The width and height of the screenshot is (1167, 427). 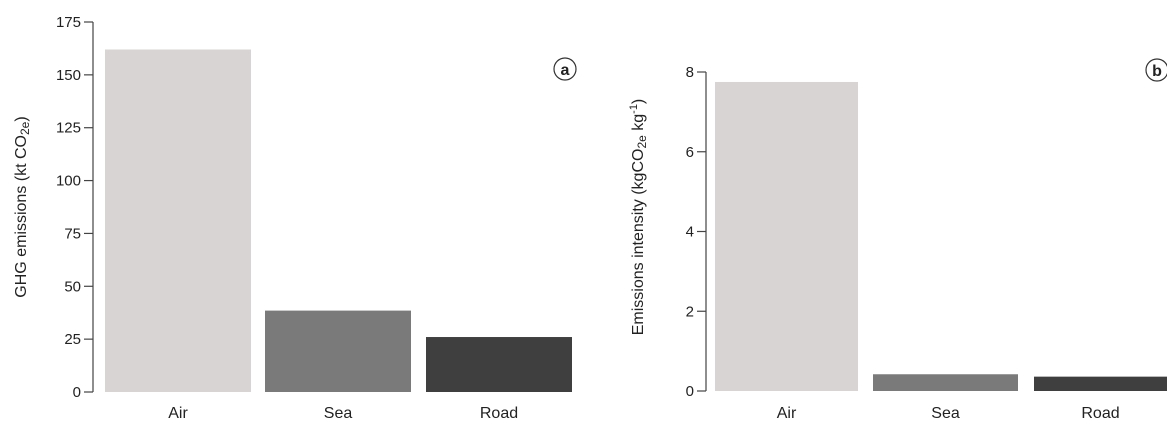 What do you see at coordinates (72, 339) in the screenshot?
I see `y-tick-label: 25` at bounding box center [72, 339].